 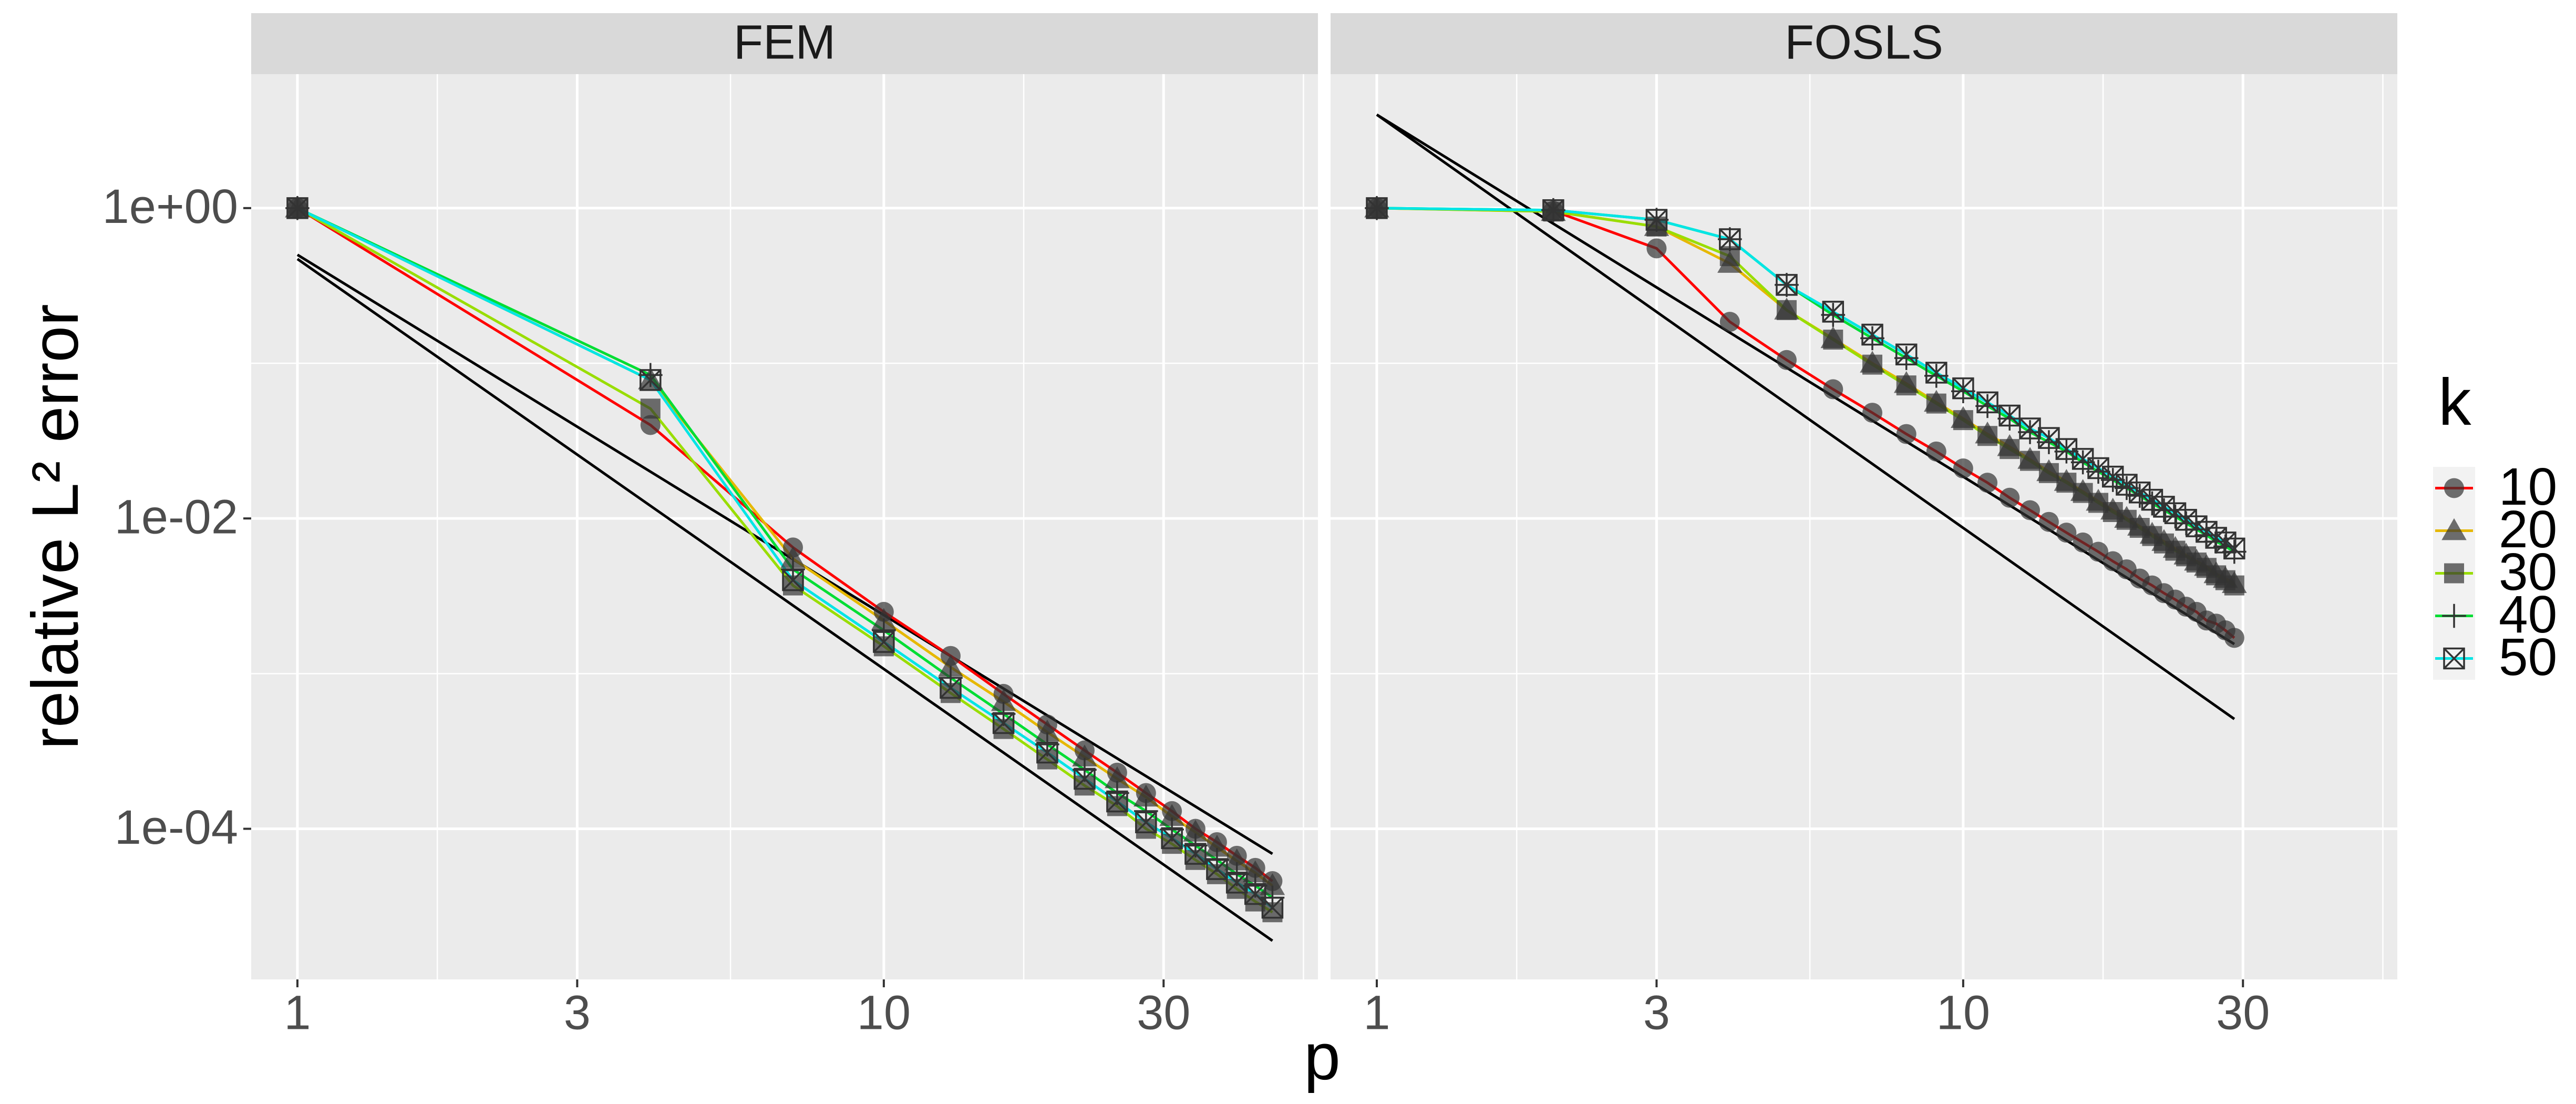 I want to click on legend-label: 40, so click(x=2528, y=614).